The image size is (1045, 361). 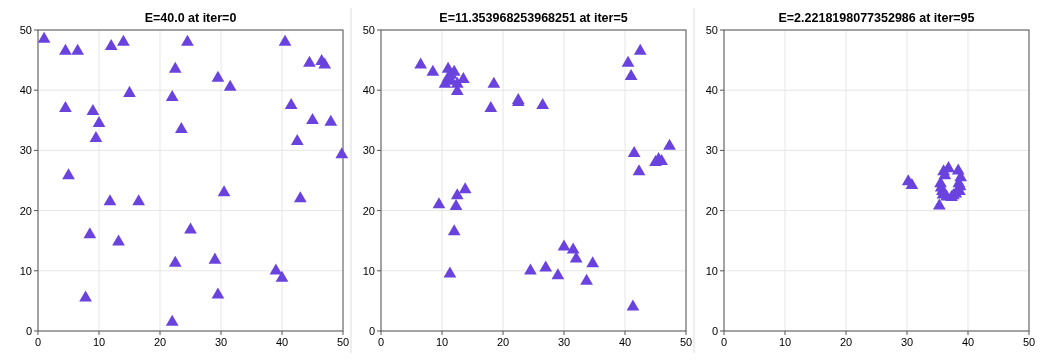 What do you see at coordinates (533, 18) in the screenshot?
I see `chart-title: E=11.353968253968251 at iter=5` at bounding box center [533, 18].